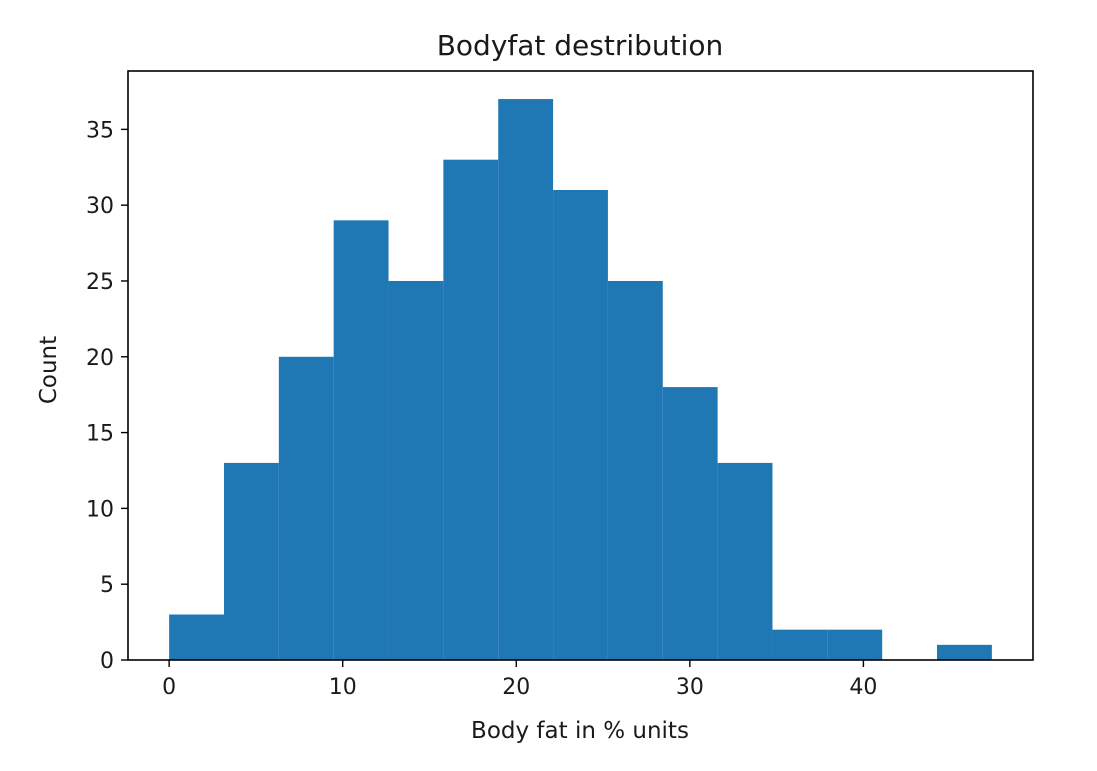 The image size is (1097, 771). Describe the element at coordinates (100, 130) in the screenshot. I see `y-tick-label: 35` at that location.